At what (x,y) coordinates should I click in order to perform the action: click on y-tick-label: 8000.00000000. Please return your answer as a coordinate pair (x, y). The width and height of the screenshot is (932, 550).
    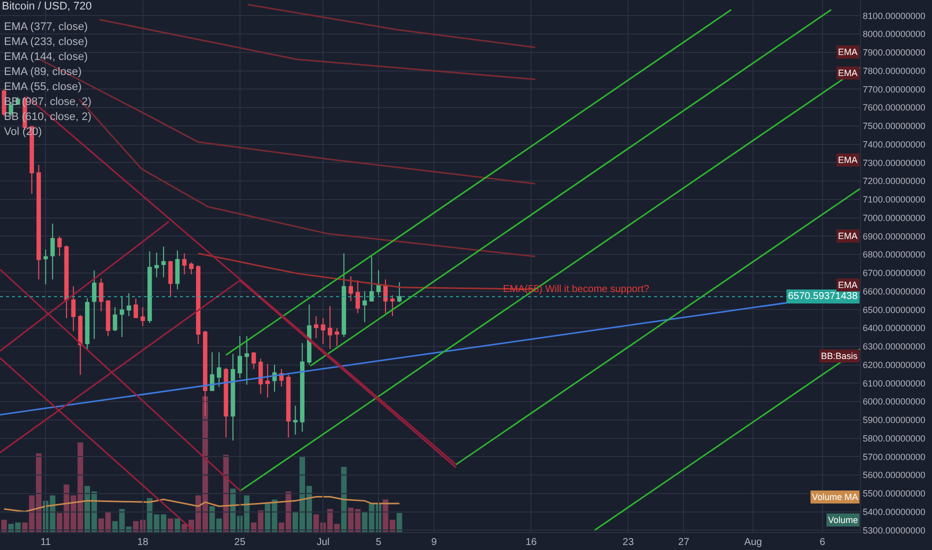
    Looking at the image, I should click on (894, 34).